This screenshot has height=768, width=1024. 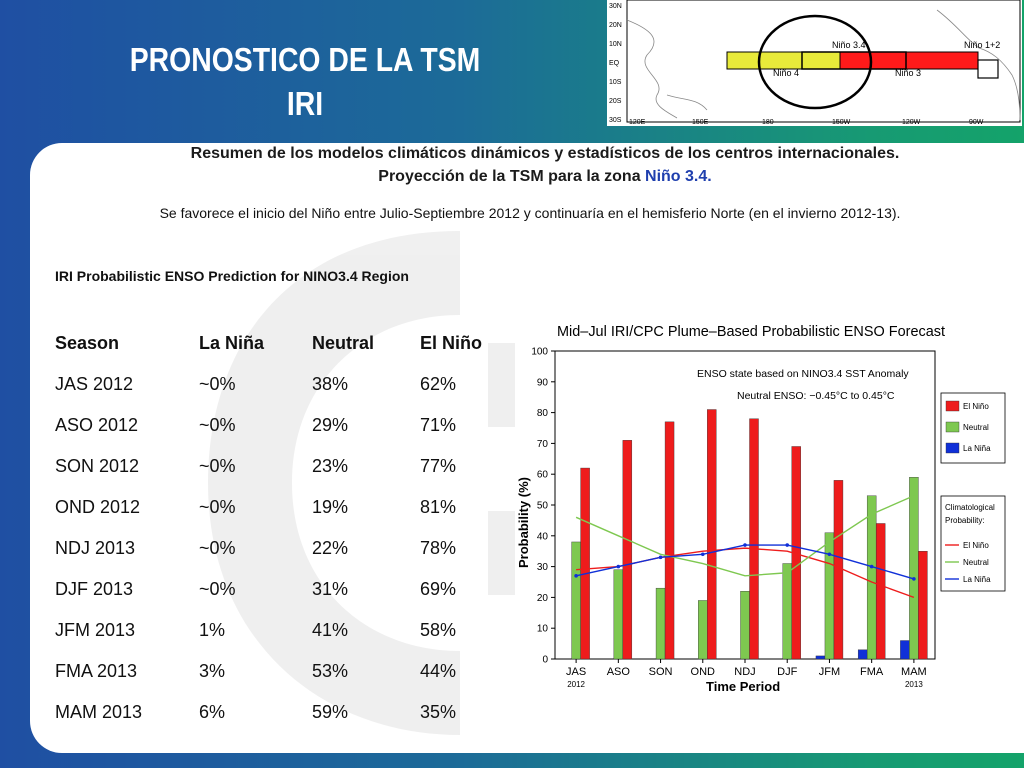 I want to click on climatology-legend-title: Probability:, so click(x=965, y=520).